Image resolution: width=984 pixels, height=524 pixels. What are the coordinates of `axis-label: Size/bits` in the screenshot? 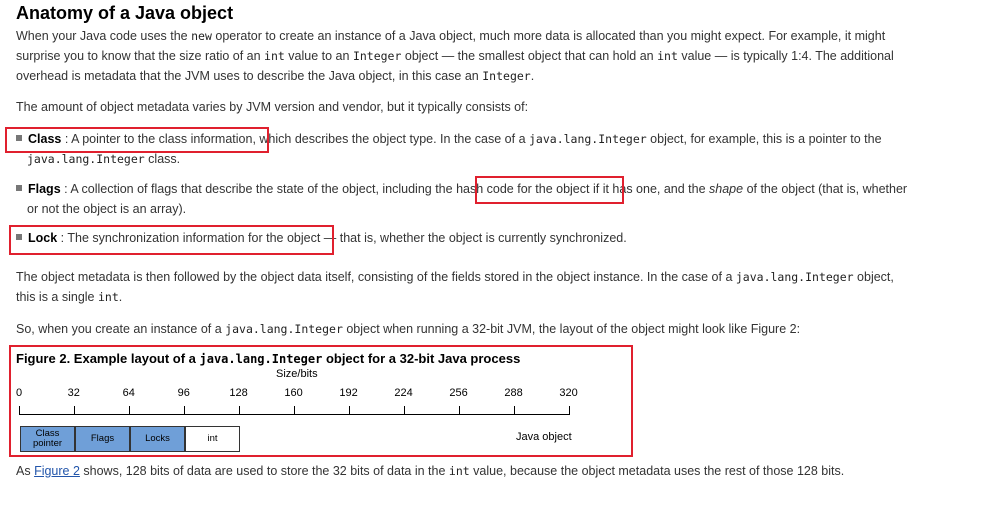 It's located at (297, 374).